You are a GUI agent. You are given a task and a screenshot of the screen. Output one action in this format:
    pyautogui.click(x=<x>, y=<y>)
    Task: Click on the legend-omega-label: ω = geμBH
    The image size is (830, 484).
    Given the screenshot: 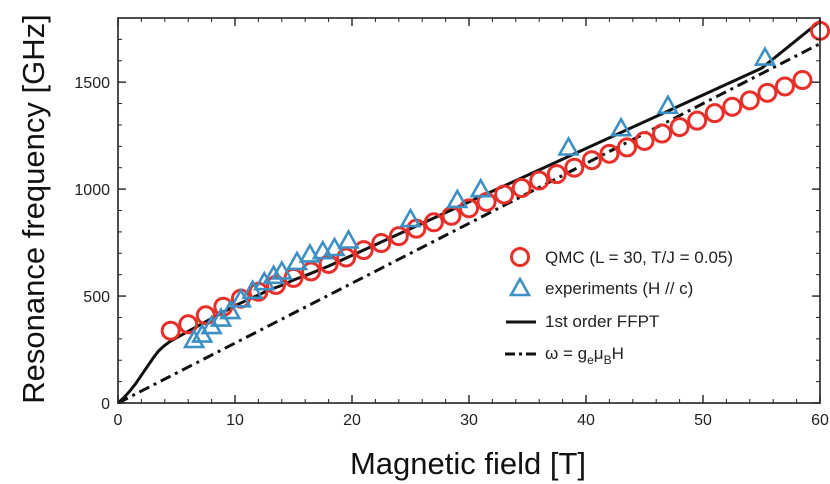 What is the action you would take?
    pyautogui.click(x=584, y=355)
    